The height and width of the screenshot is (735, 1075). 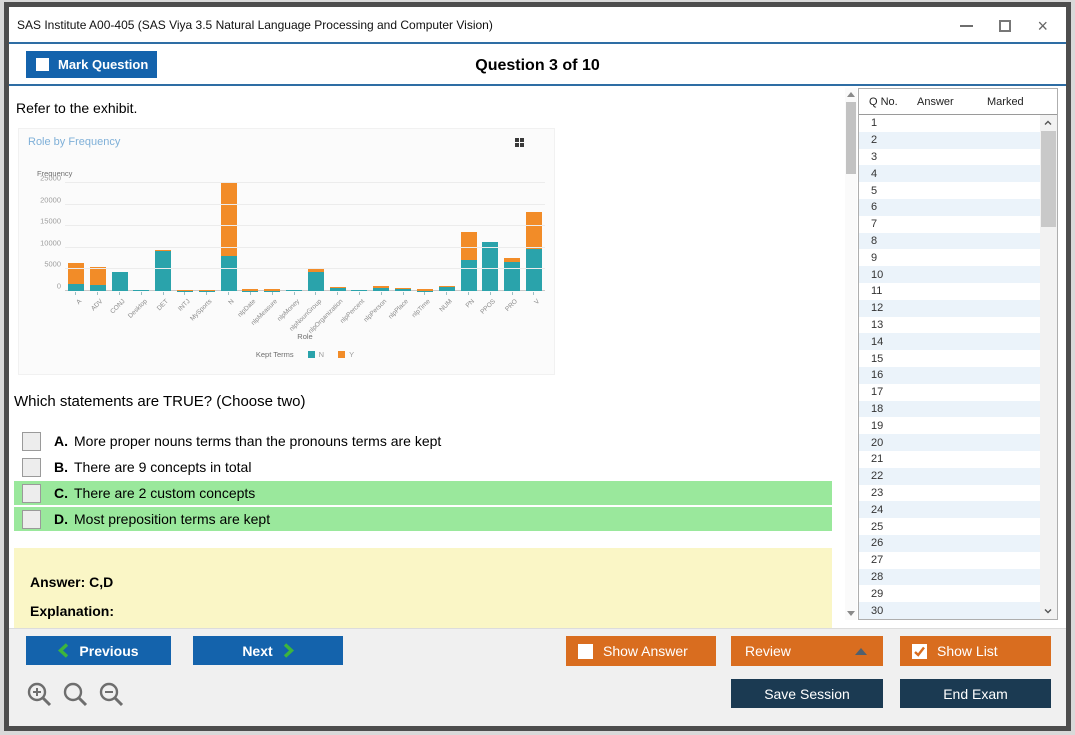 What do you see at coordinates (967, 25) in the screenshot?
I see `minimize-icon` at bounding box center [967, 25].